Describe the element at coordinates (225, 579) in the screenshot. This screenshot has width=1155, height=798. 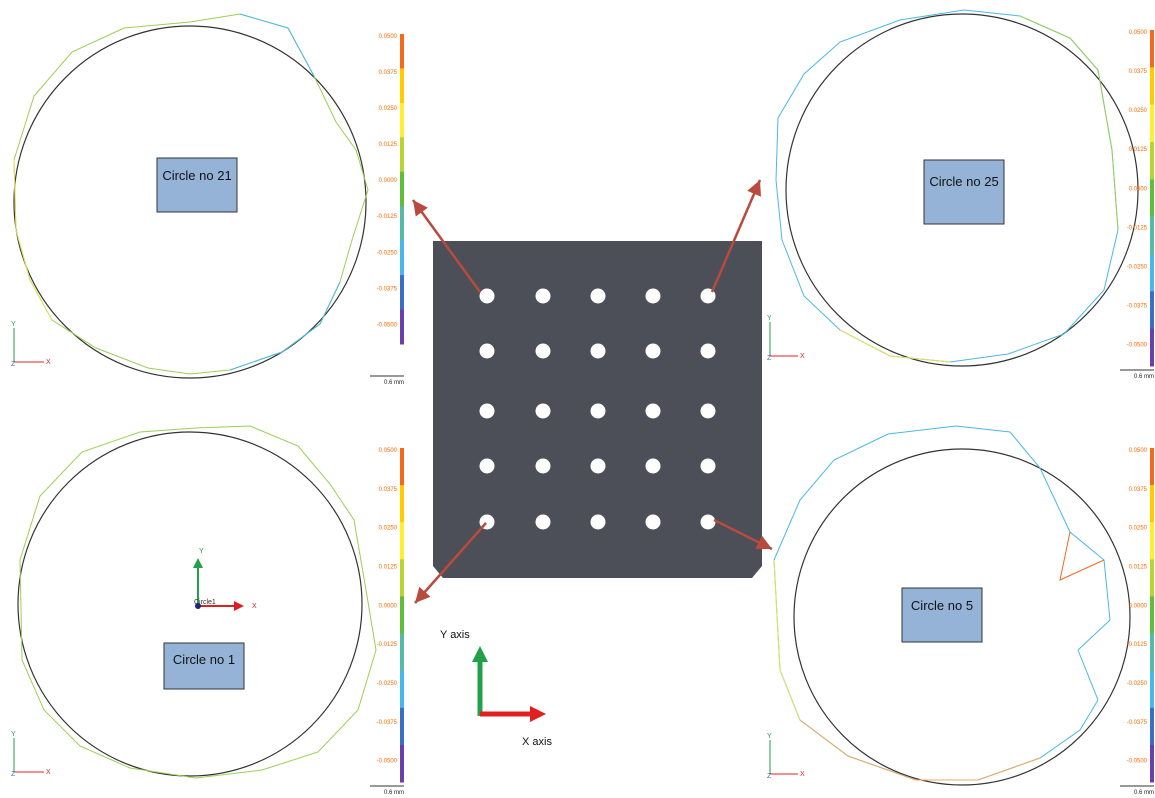
I see `feature-axes: Y X Circle1` at that location.